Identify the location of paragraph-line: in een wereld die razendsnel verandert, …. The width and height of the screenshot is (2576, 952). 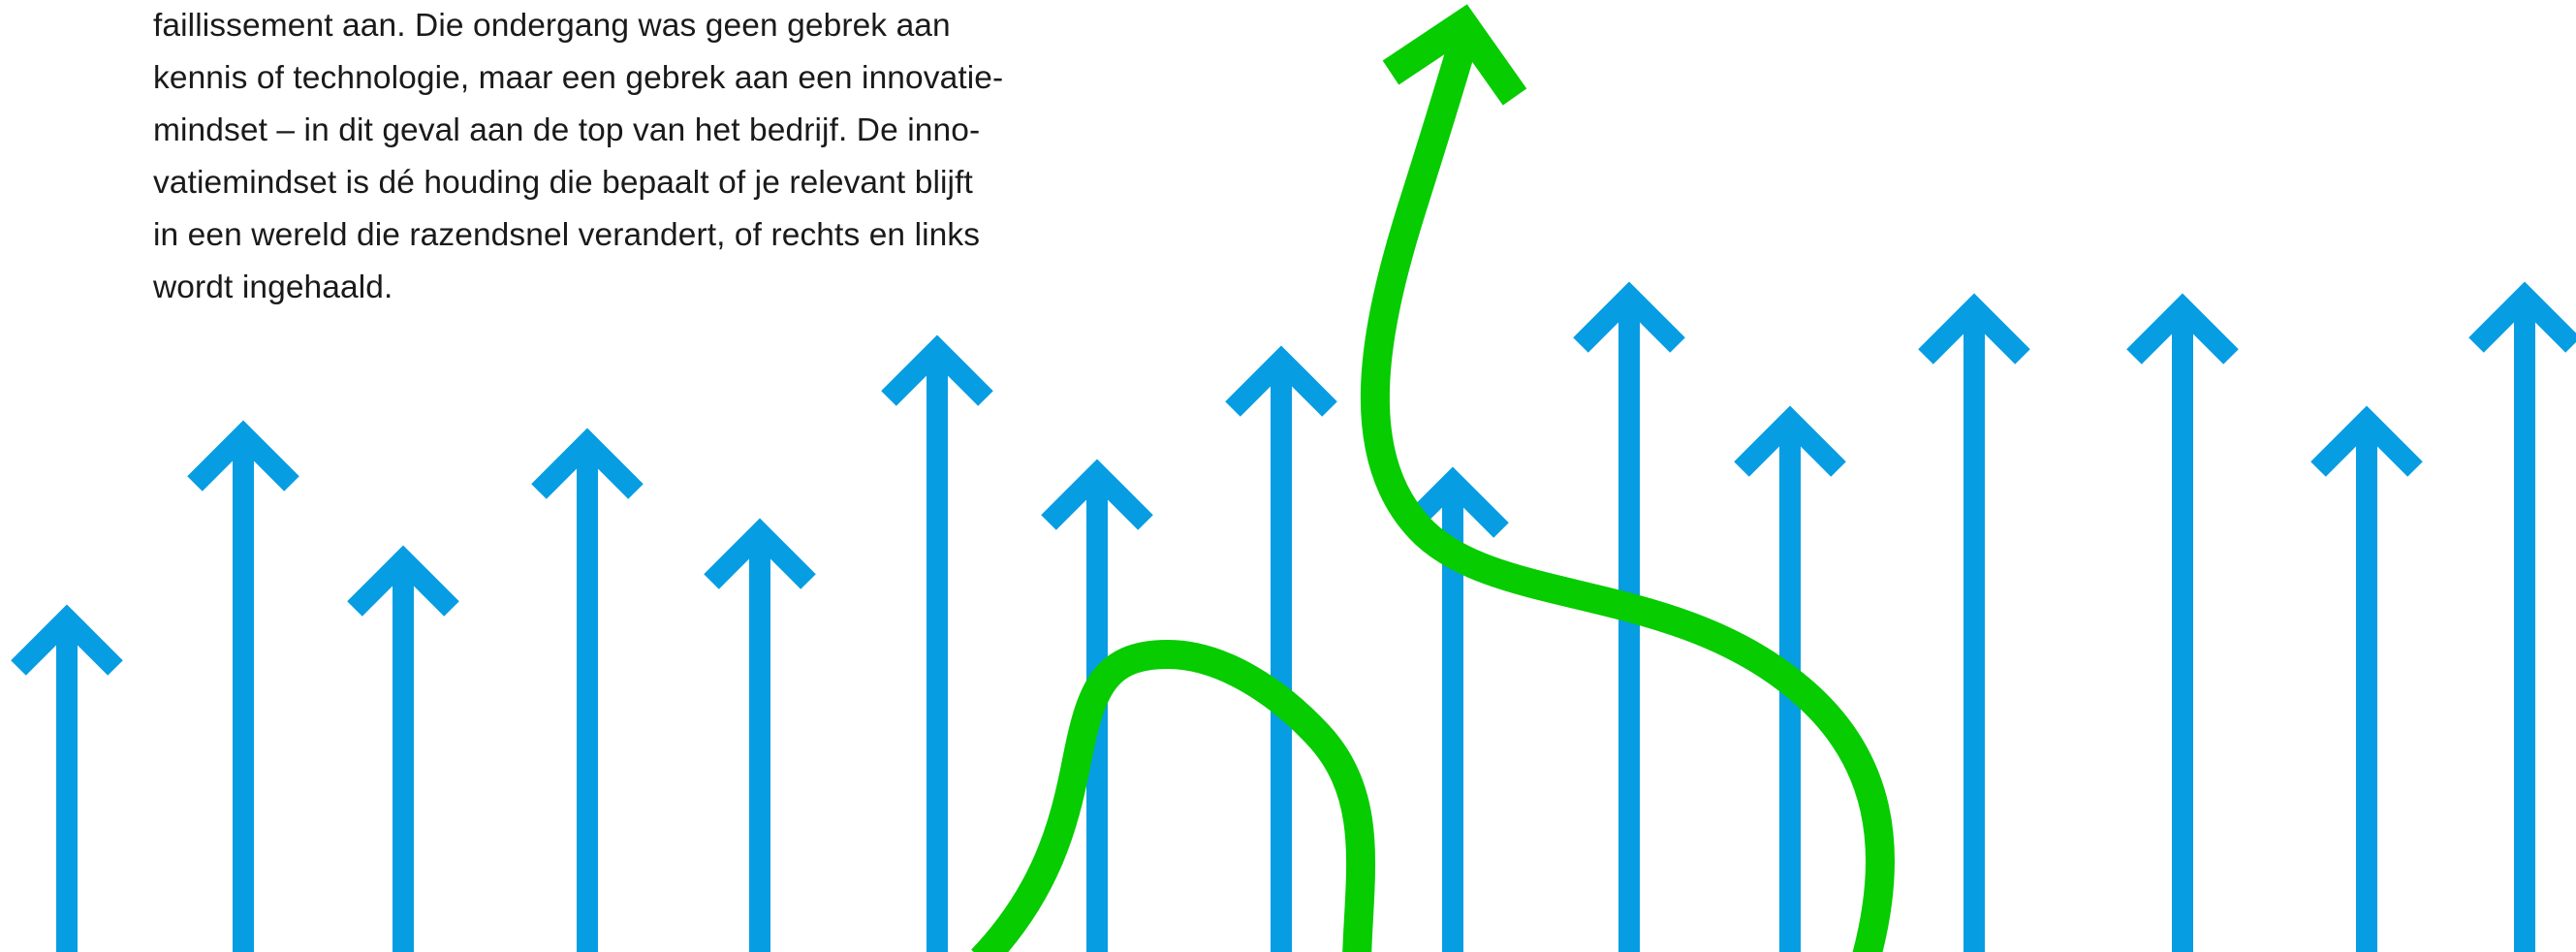
(567, 235).